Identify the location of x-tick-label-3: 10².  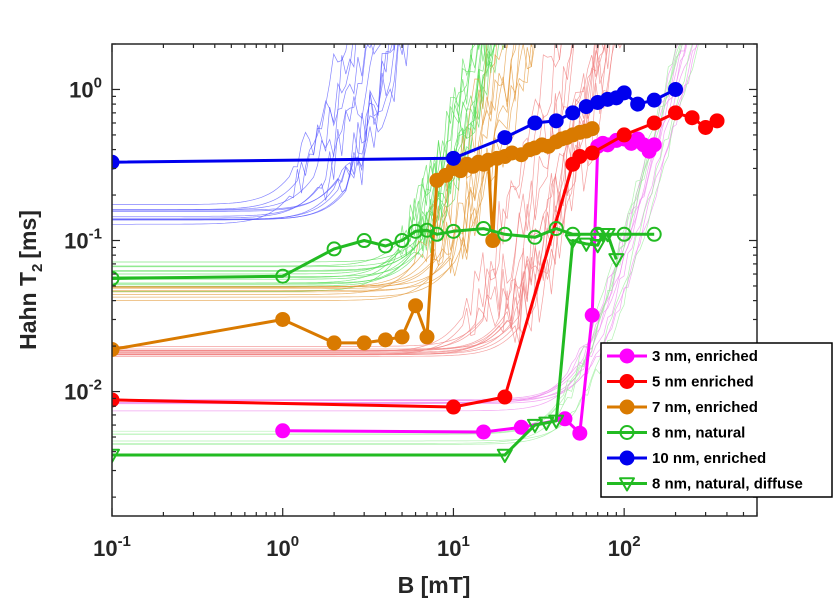
(624, 547).